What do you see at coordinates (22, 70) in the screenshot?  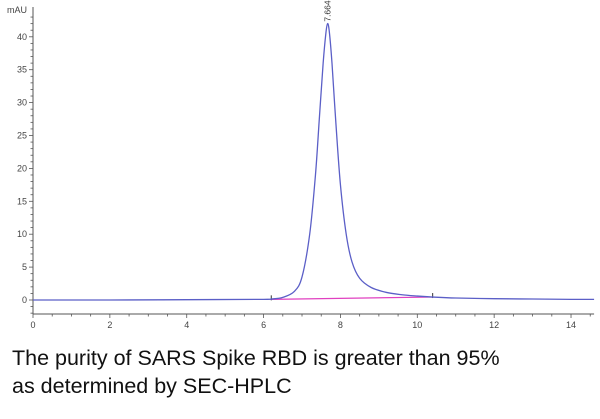 I see `y-tick-label: 35` at bounding box center [22, 70].